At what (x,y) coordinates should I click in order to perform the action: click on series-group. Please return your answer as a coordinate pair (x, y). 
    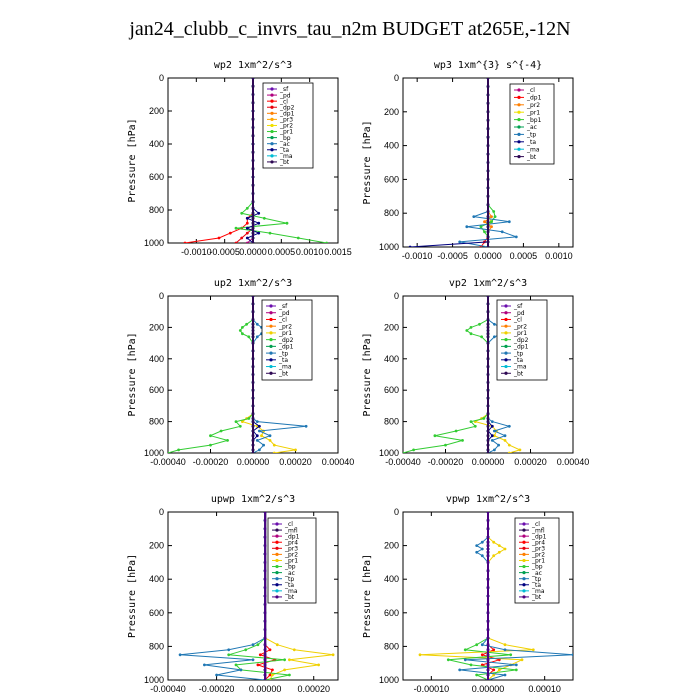
    Looking at the image, I should click on (463, 162).